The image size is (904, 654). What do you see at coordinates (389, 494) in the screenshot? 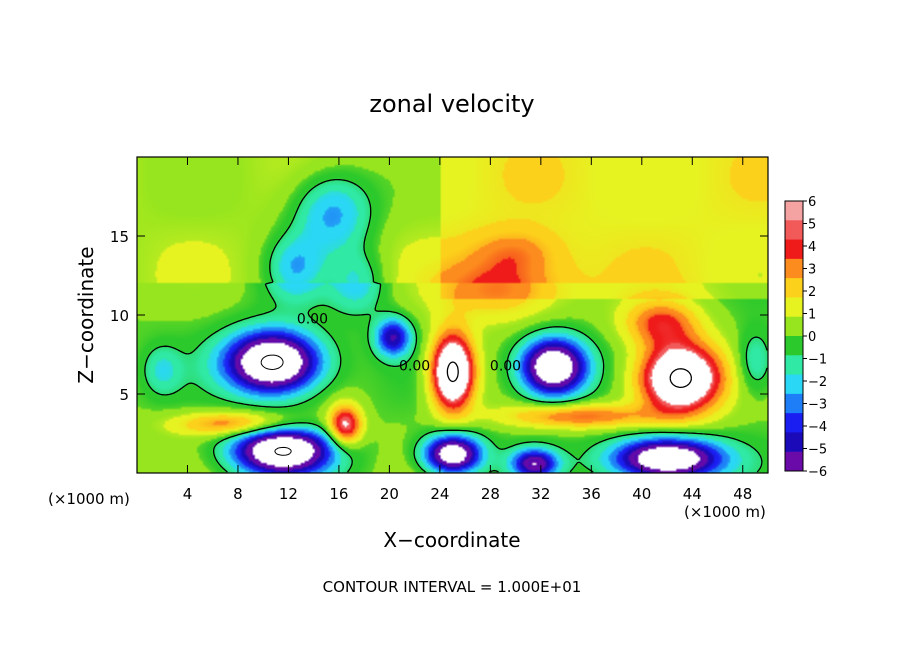
I see `x-tick-label: 20` at bounding box center [389, 494].